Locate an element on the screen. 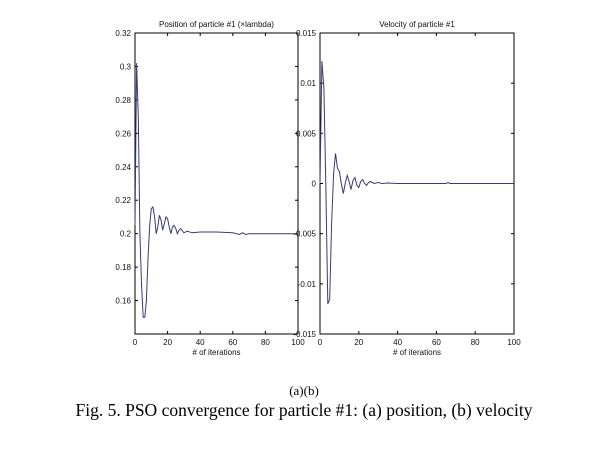 This screenshot has width=608, height=452. y-tick-label: -0.015 is located at coordinates (304, 334).